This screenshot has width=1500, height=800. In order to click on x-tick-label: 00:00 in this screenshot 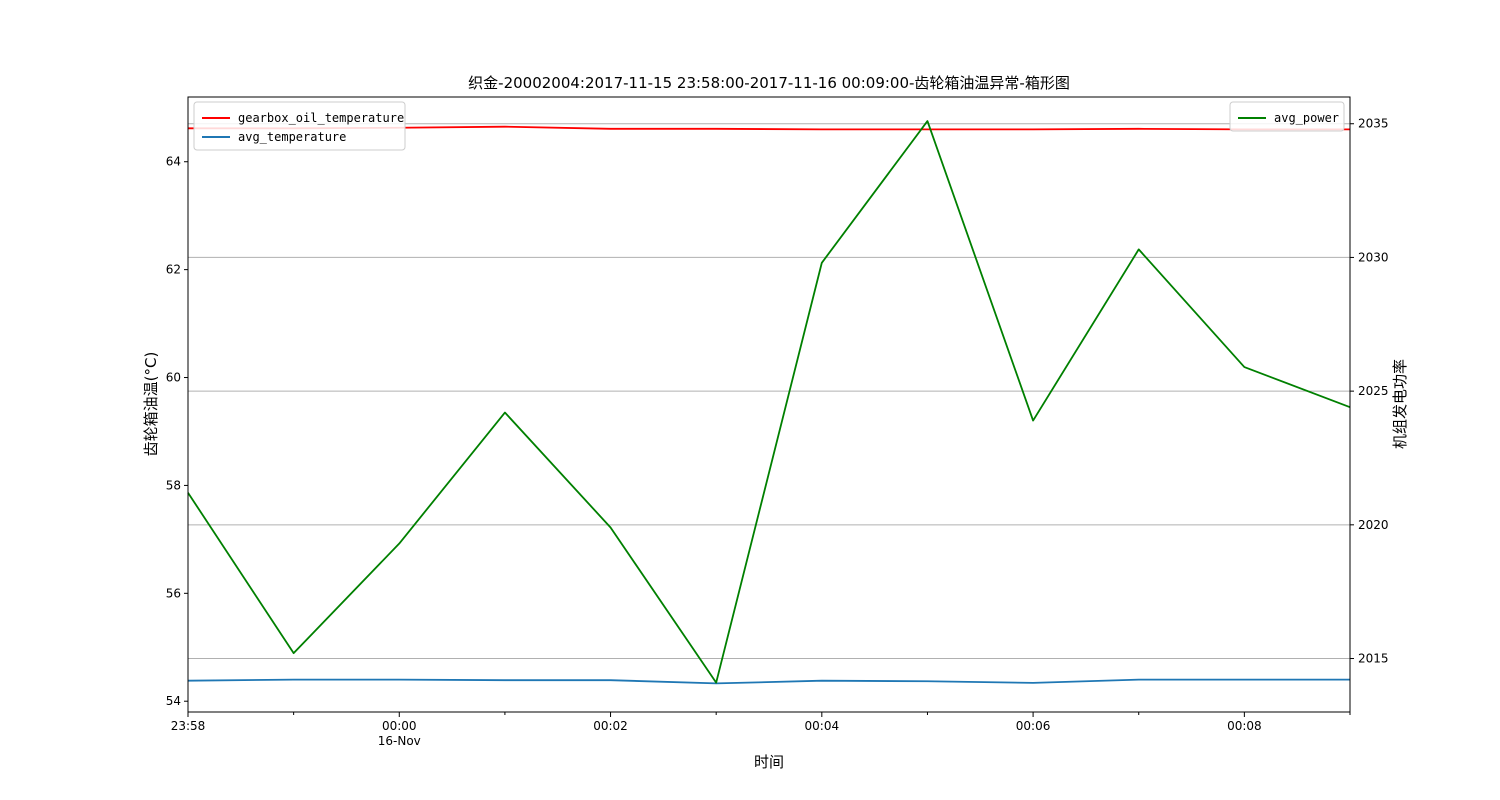, I will do `click(399, 726)`.